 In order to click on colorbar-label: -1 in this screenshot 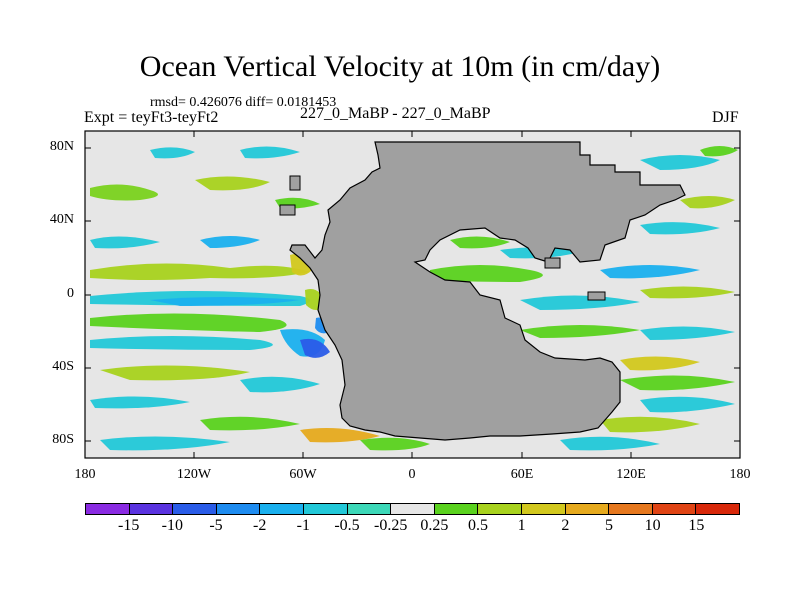, I will do `click(303, 525)`.